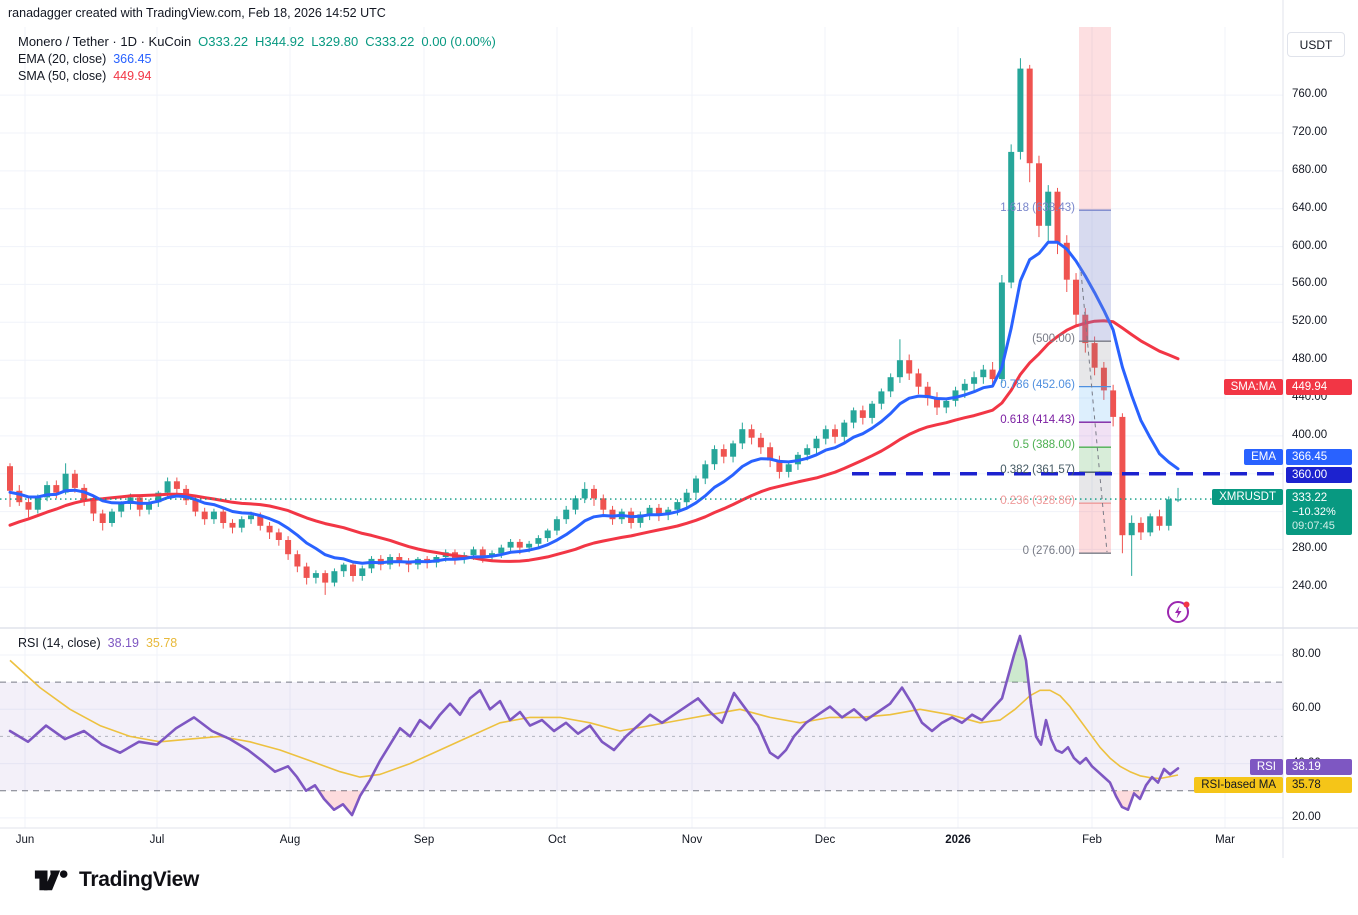 The height and width of the screenshot is (915, 1358). Describe the element at coordinates (390, 41) in the screenshot. I see `ohlc-close: C333.22` at that location.